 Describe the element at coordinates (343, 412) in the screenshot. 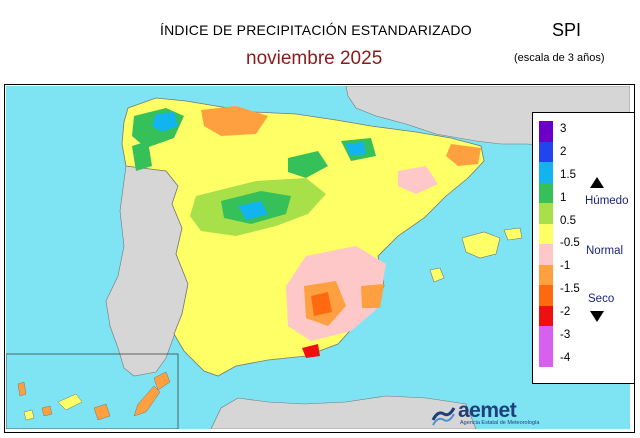

I see `africa-land` at that location.